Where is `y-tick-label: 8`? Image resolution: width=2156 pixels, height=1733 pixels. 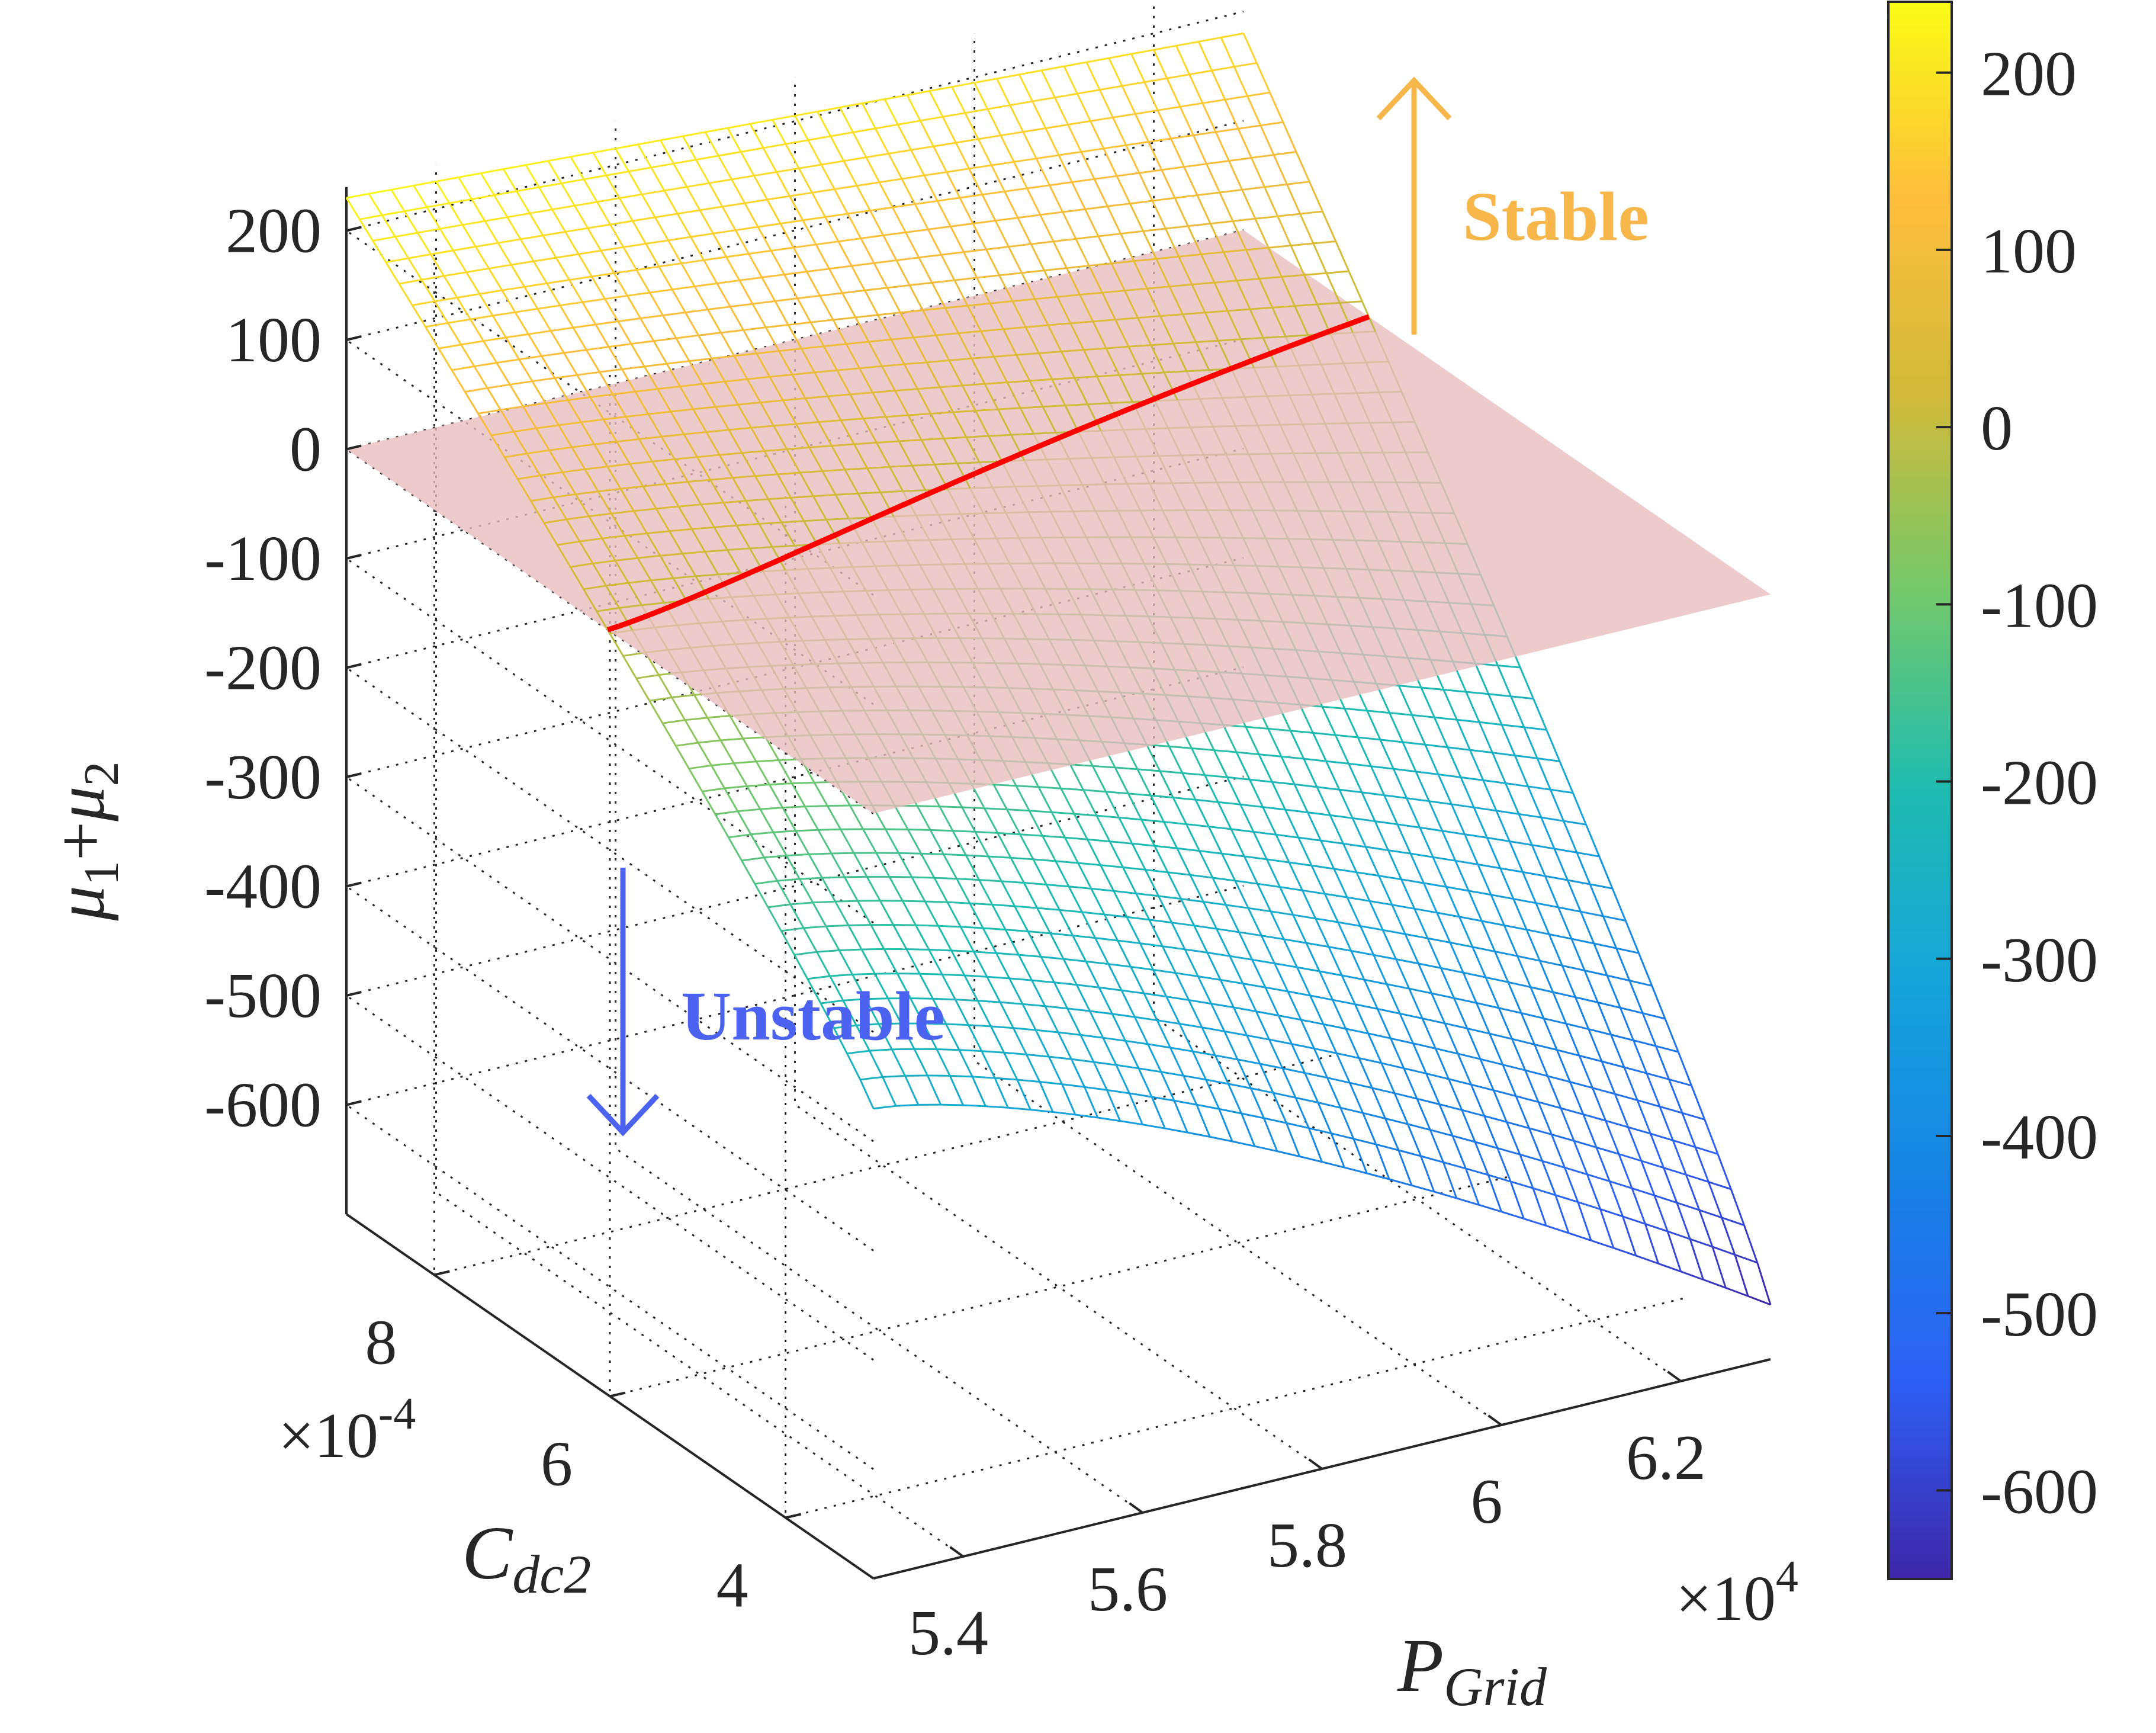 y-tick-label: 8 is located at coordinates (381, 1343).